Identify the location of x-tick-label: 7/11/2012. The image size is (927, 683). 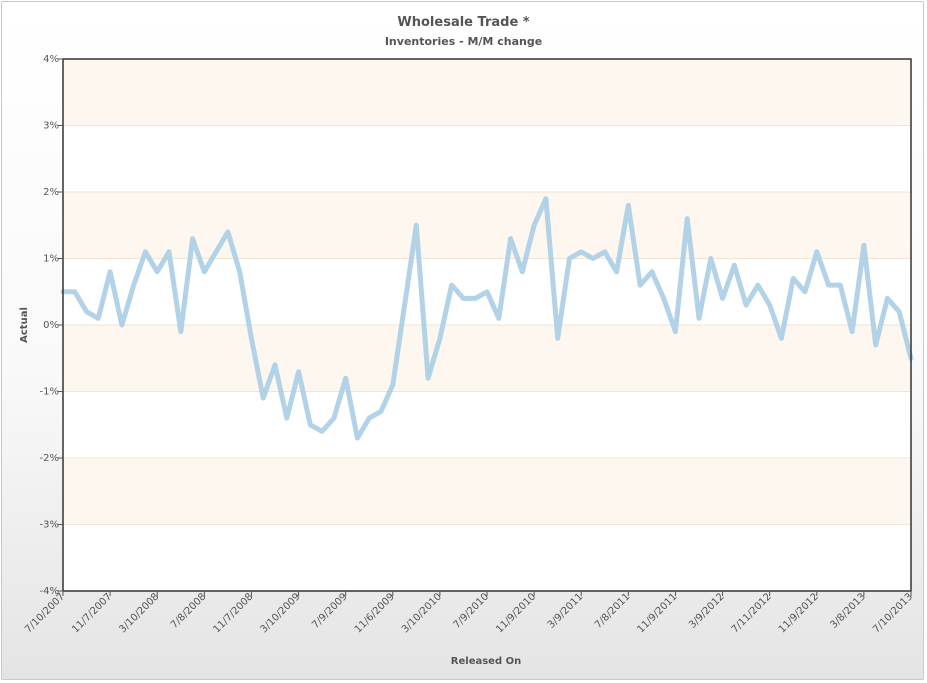
(752, 613).